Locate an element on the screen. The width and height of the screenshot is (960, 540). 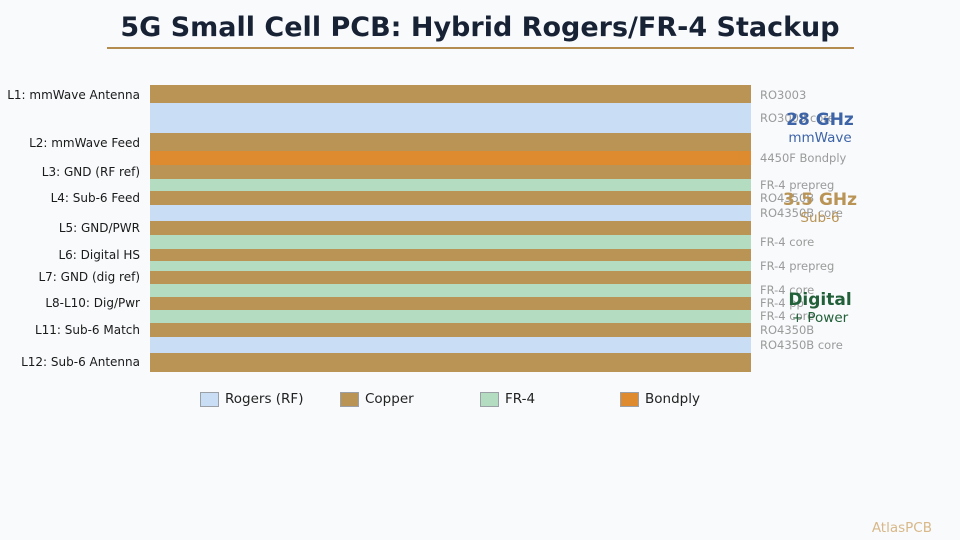
legend-item: Rogers (RF) is located at coordinates (251, 399).